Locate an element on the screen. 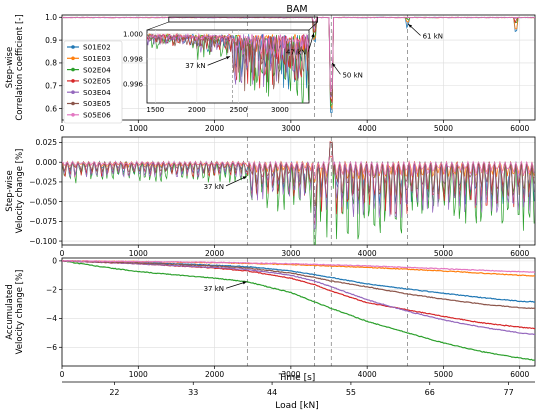 The width and height of the screenshot is (550, 412). y-tick-label: −4 is located at coordinates (51, 318).